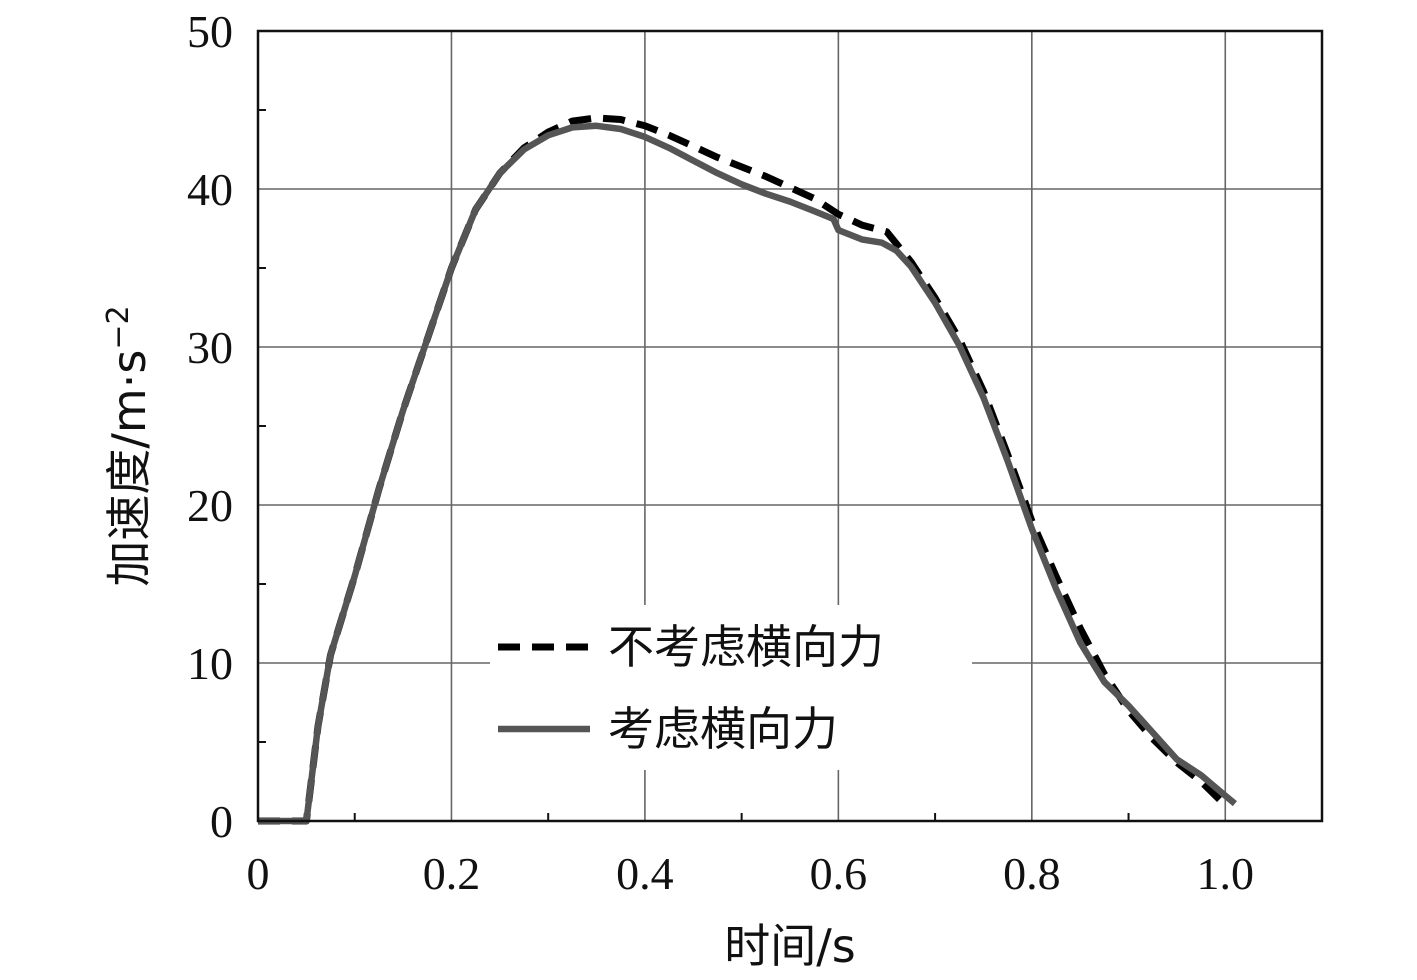 The height and width of the screenshot is (980, 1417). Describe the element at coordinates (210, 663) in the screenshot. I see `y-tick-label: 10` at that location.